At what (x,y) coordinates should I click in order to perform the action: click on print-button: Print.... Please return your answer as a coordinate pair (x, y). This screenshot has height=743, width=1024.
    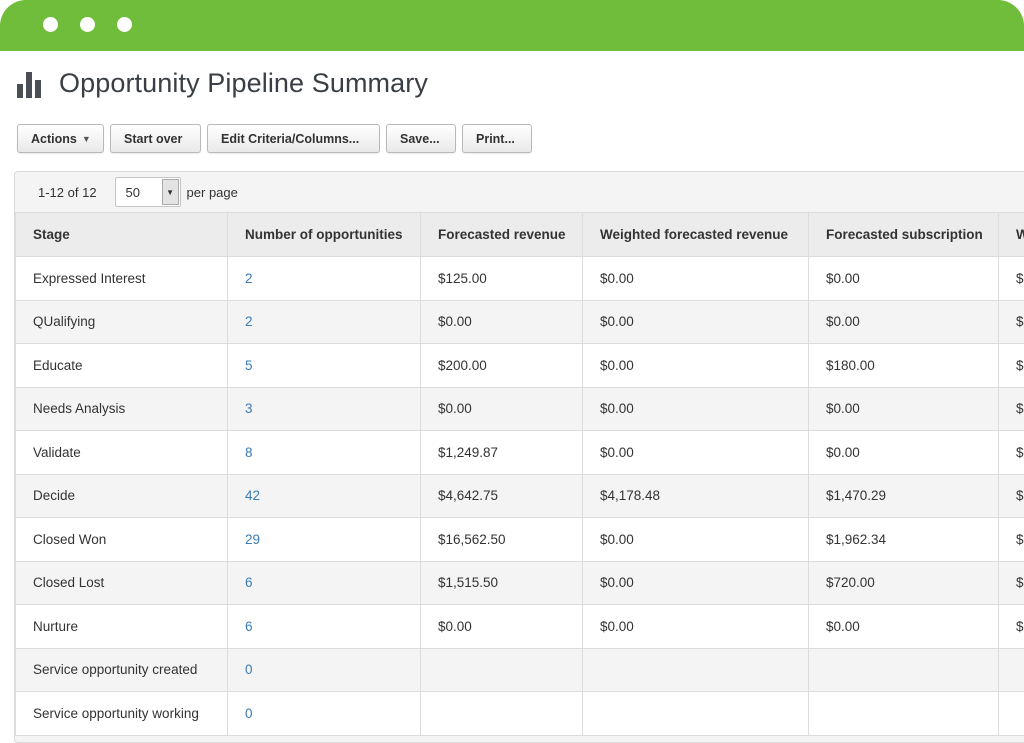
    Looking at the image, I should click on (497, 138).